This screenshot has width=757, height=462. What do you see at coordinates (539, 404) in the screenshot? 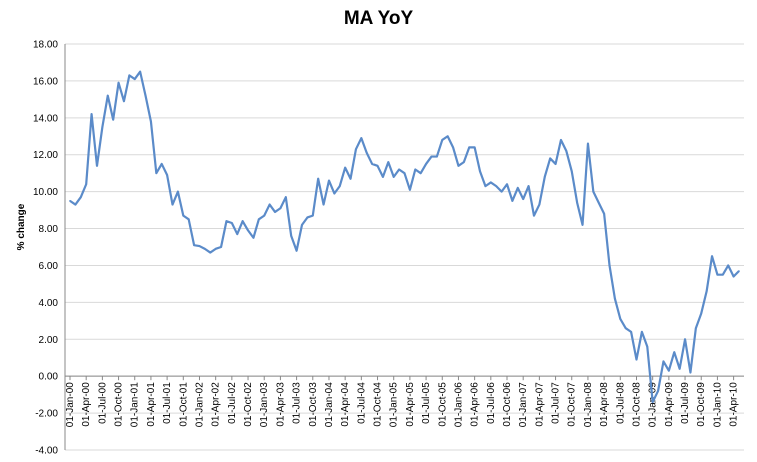
I see `x-tick-label: 01-Apr-07` at bounding box center [539, 404].